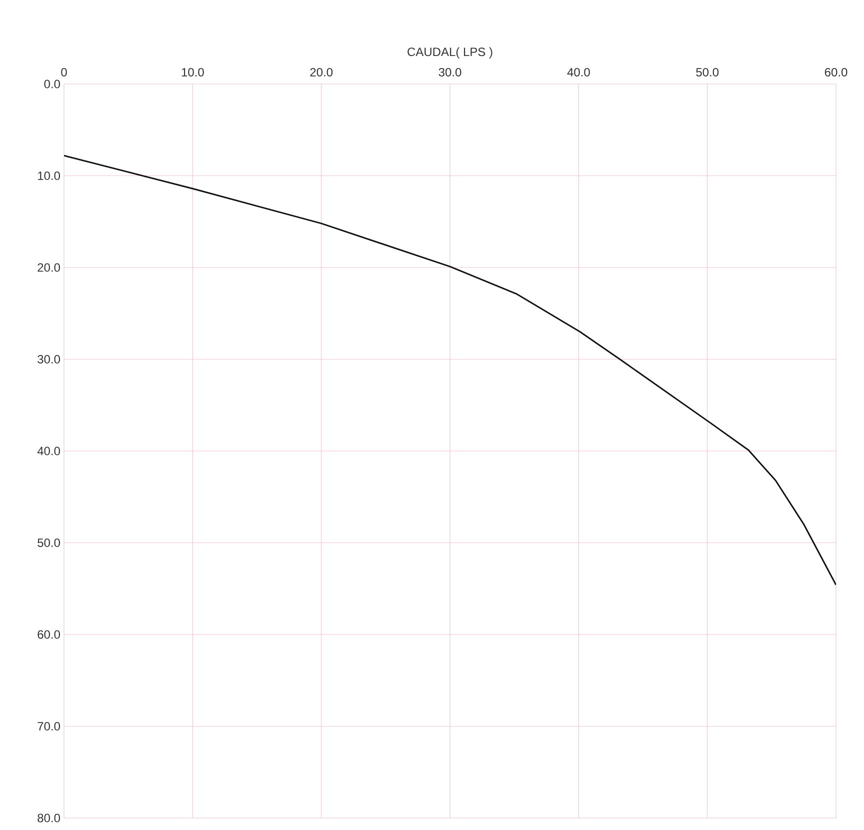 This screenshot has height=830, width=864. I want to click on y-tick-label: 60.0, so click(49, 634).